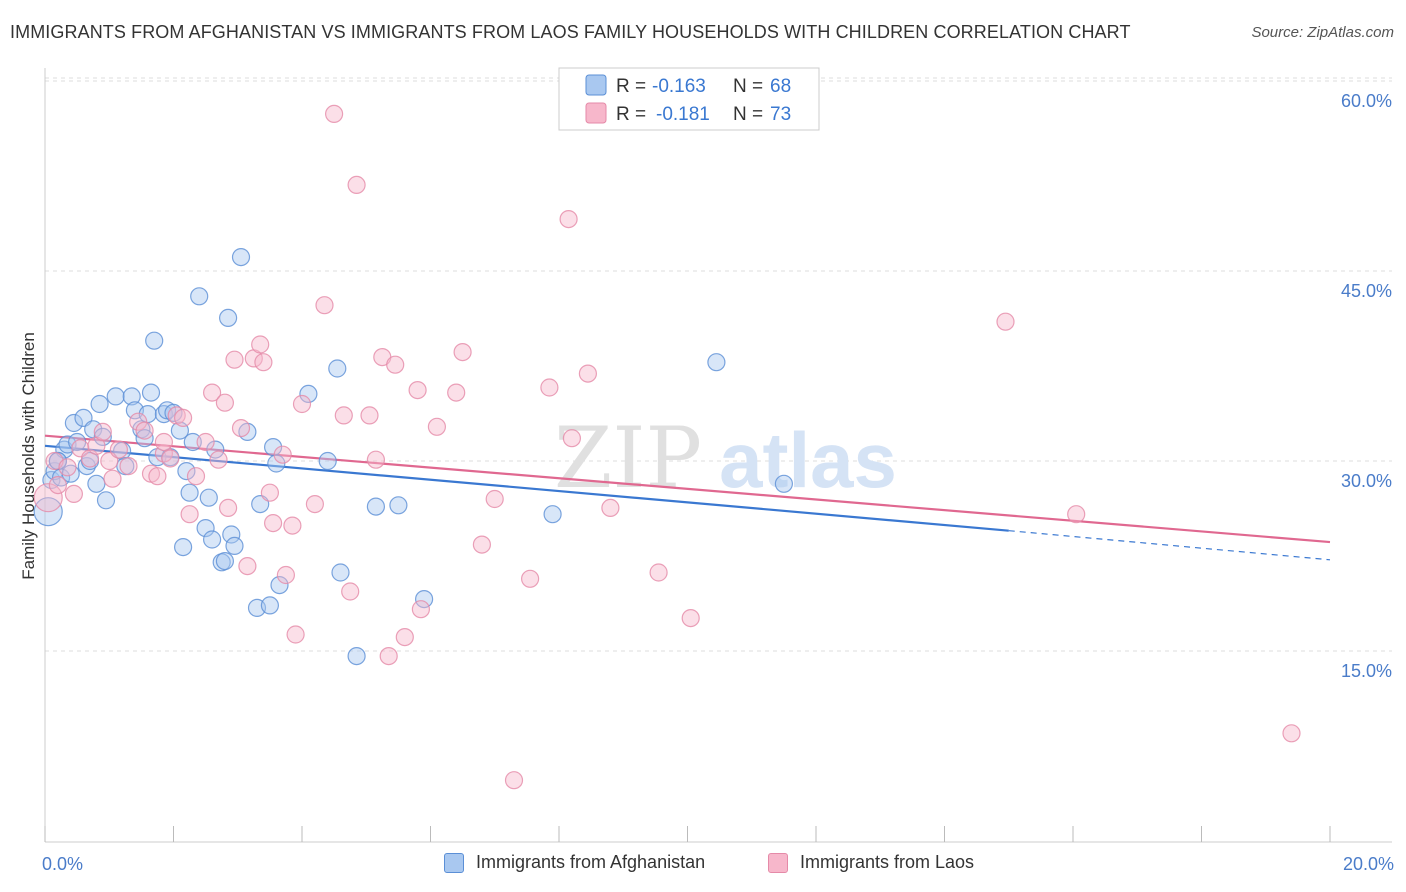  I want to click on legend-swatch-laos-bottom, so click(778, 862).